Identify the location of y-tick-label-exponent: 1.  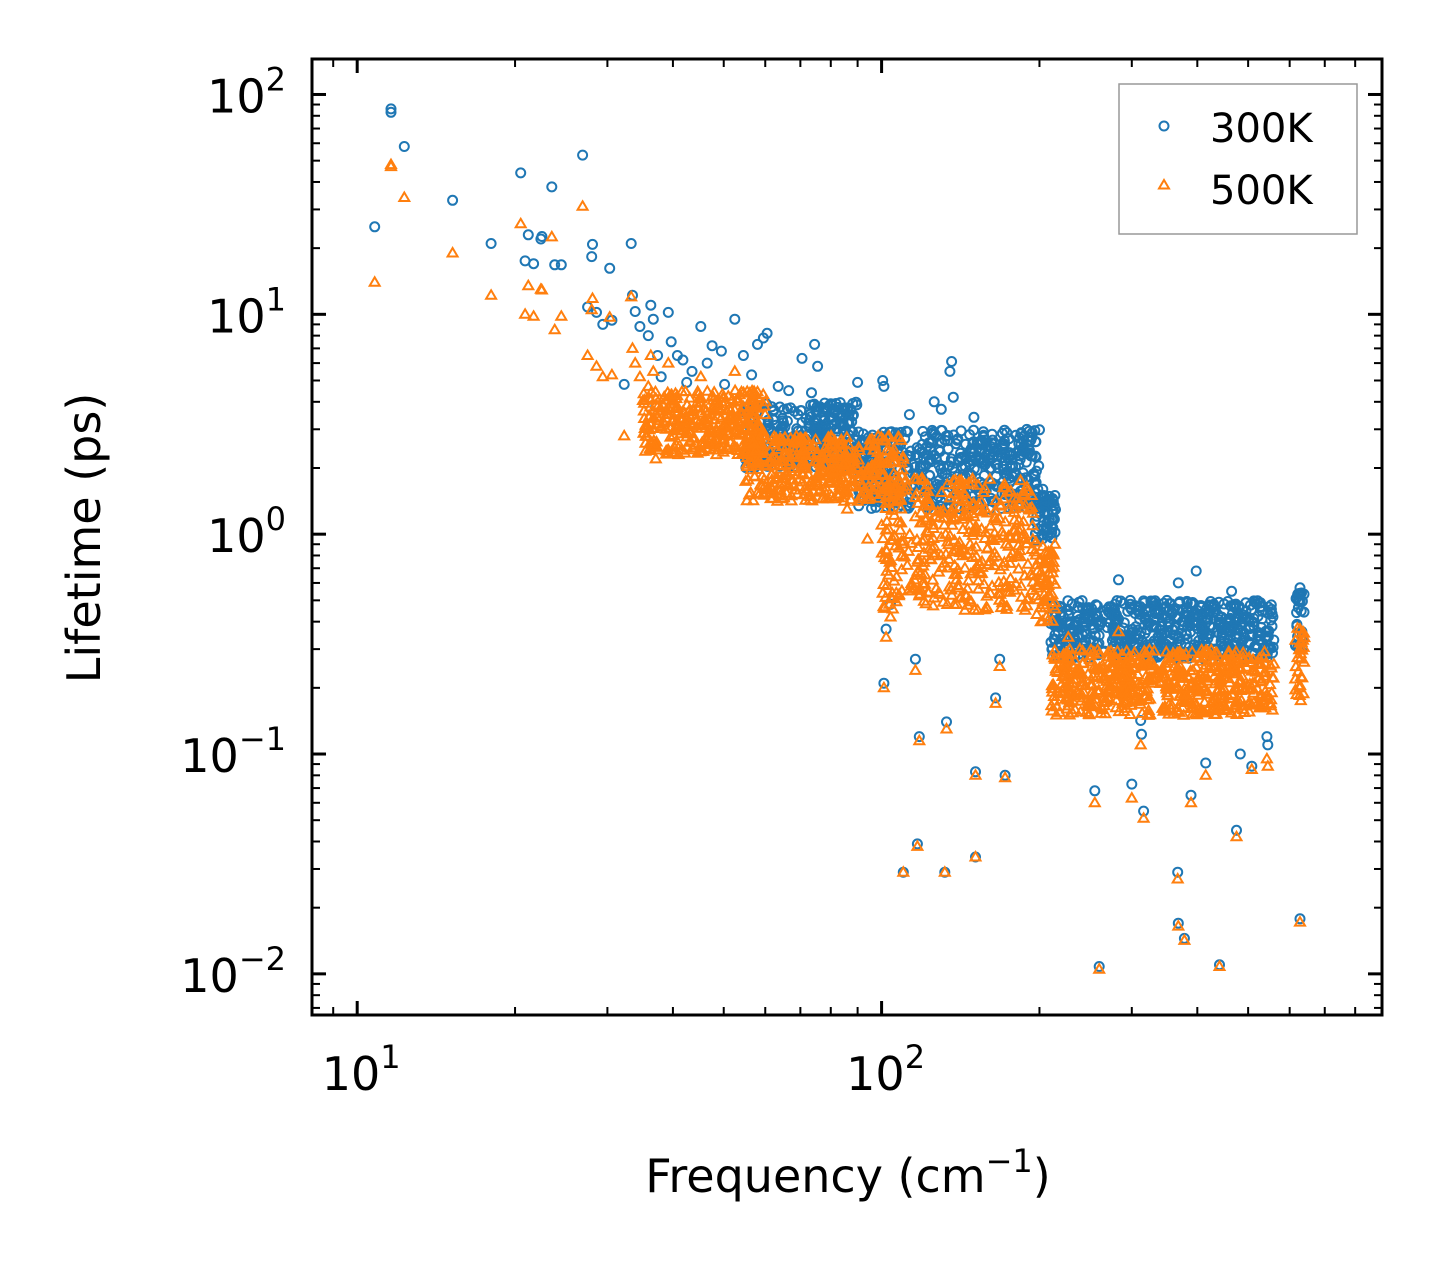
(276, 299).